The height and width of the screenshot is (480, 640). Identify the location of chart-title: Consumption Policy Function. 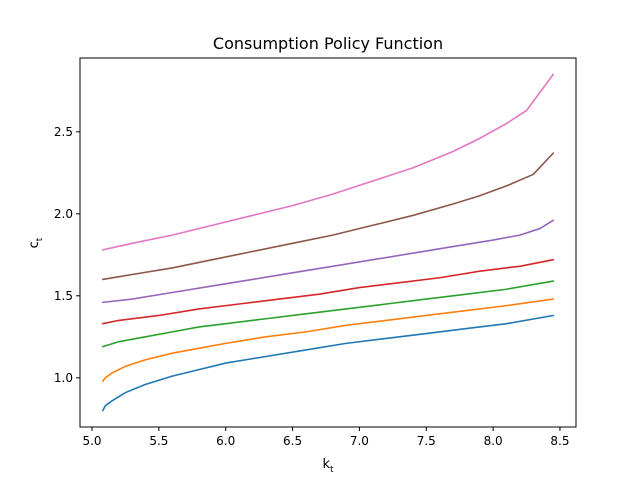
(328, 43).